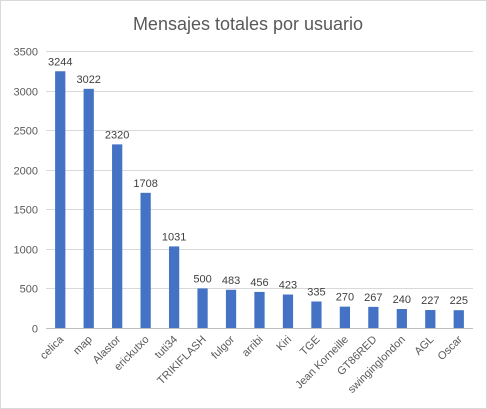 This screenshot has height=409, width=487. Describe the element at coordinates (288, 286) in the screenshot. I see `data-label: 423` at that location.